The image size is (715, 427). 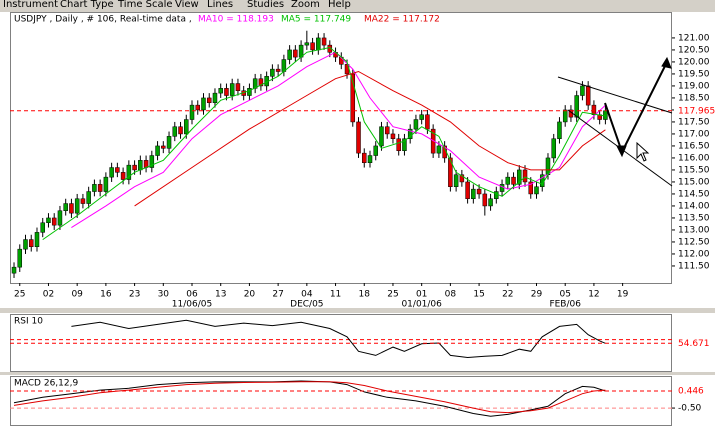 I want to click on y-tick-label: 116.00, so click(x=694, y=158).